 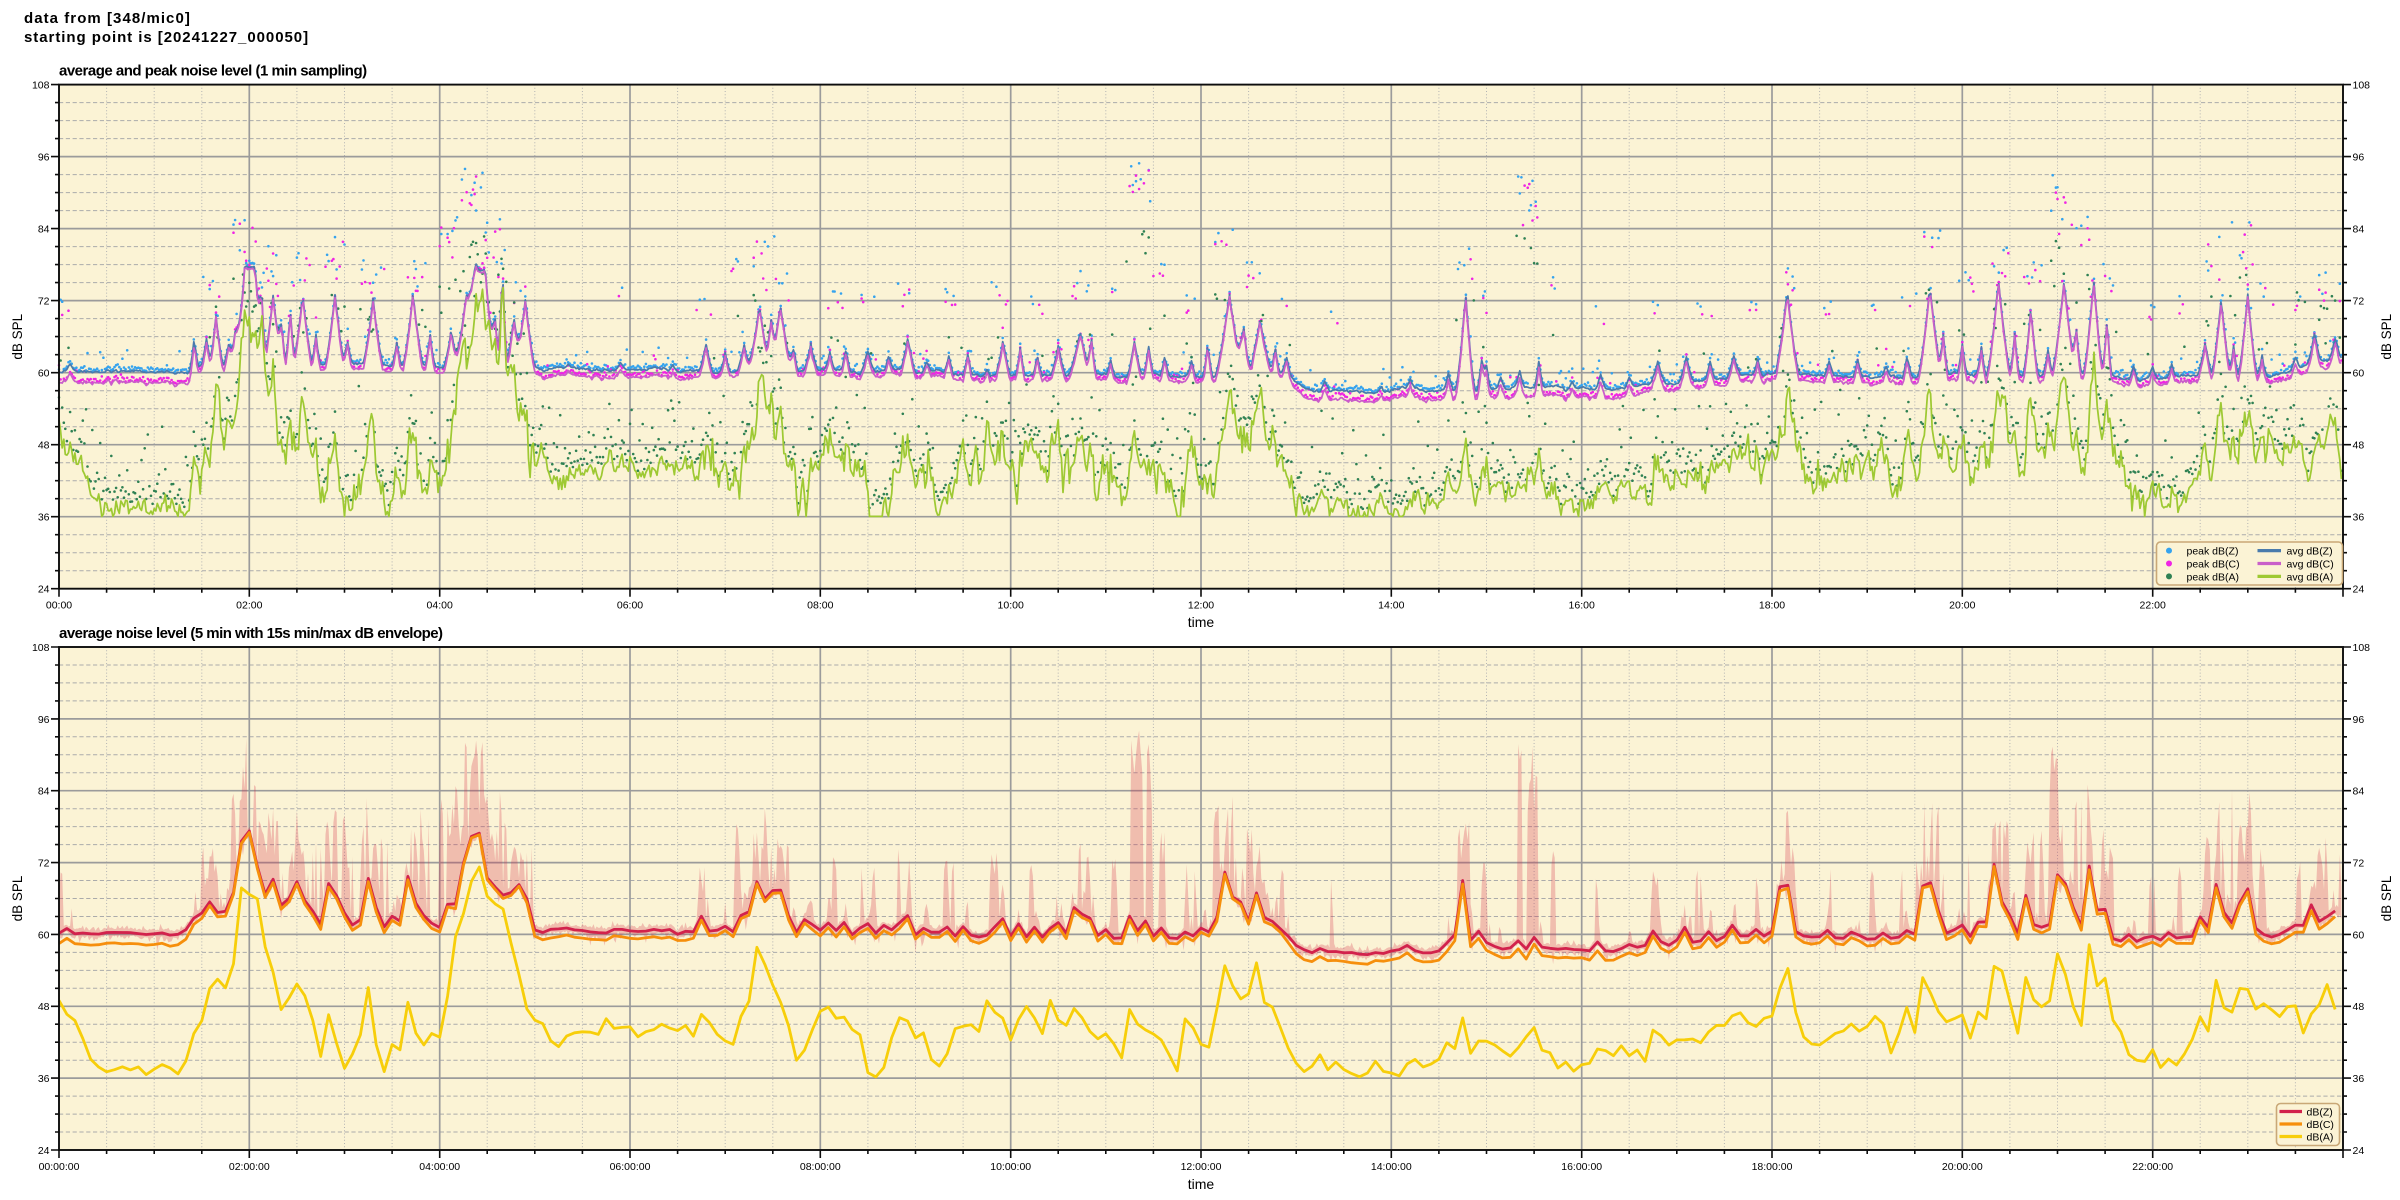 I want to click on svg-text: 18:00:00, so click(x=1772, y=1167).